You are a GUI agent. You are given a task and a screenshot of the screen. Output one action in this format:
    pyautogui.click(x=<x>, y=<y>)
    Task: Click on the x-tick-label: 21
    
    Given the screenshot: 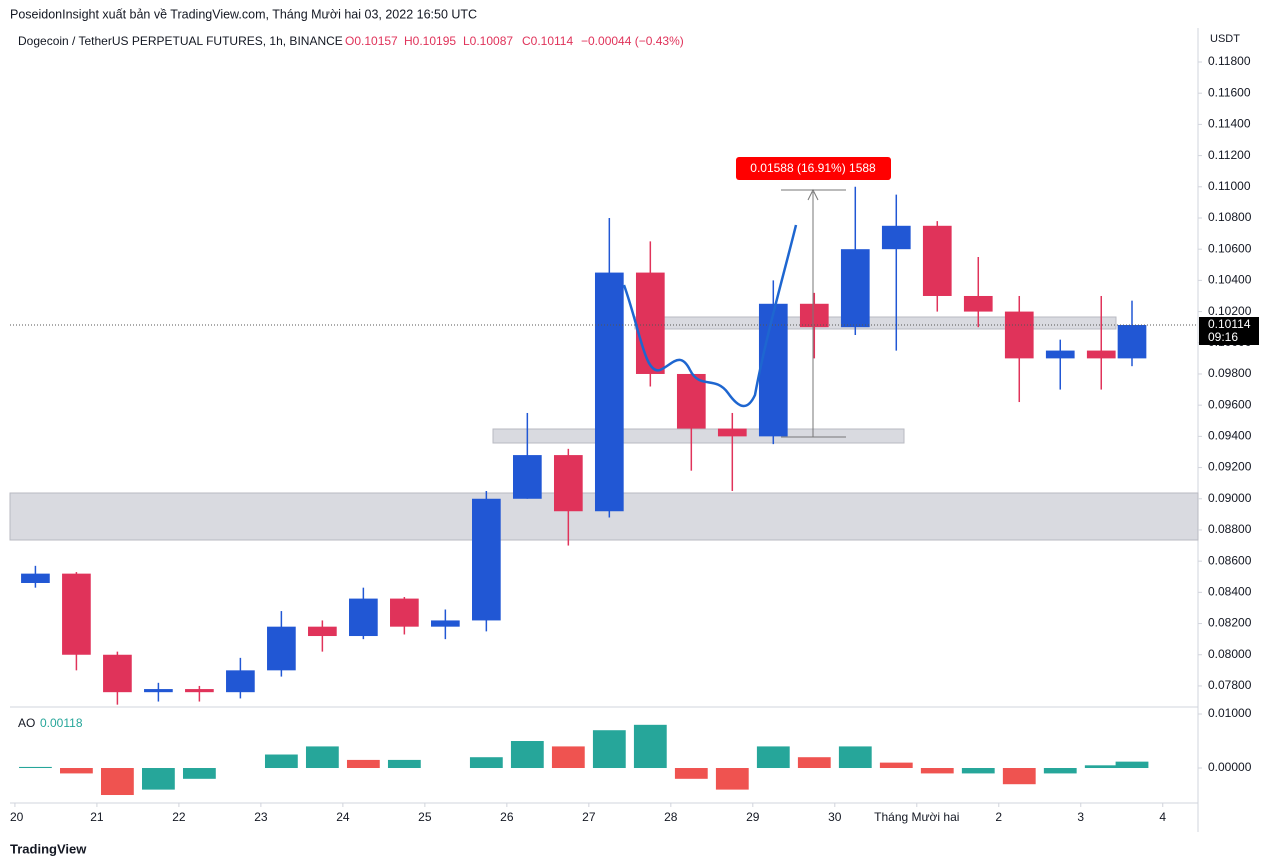 What is the action you would take?
    pyautogui.click(x=97, y=817)
    